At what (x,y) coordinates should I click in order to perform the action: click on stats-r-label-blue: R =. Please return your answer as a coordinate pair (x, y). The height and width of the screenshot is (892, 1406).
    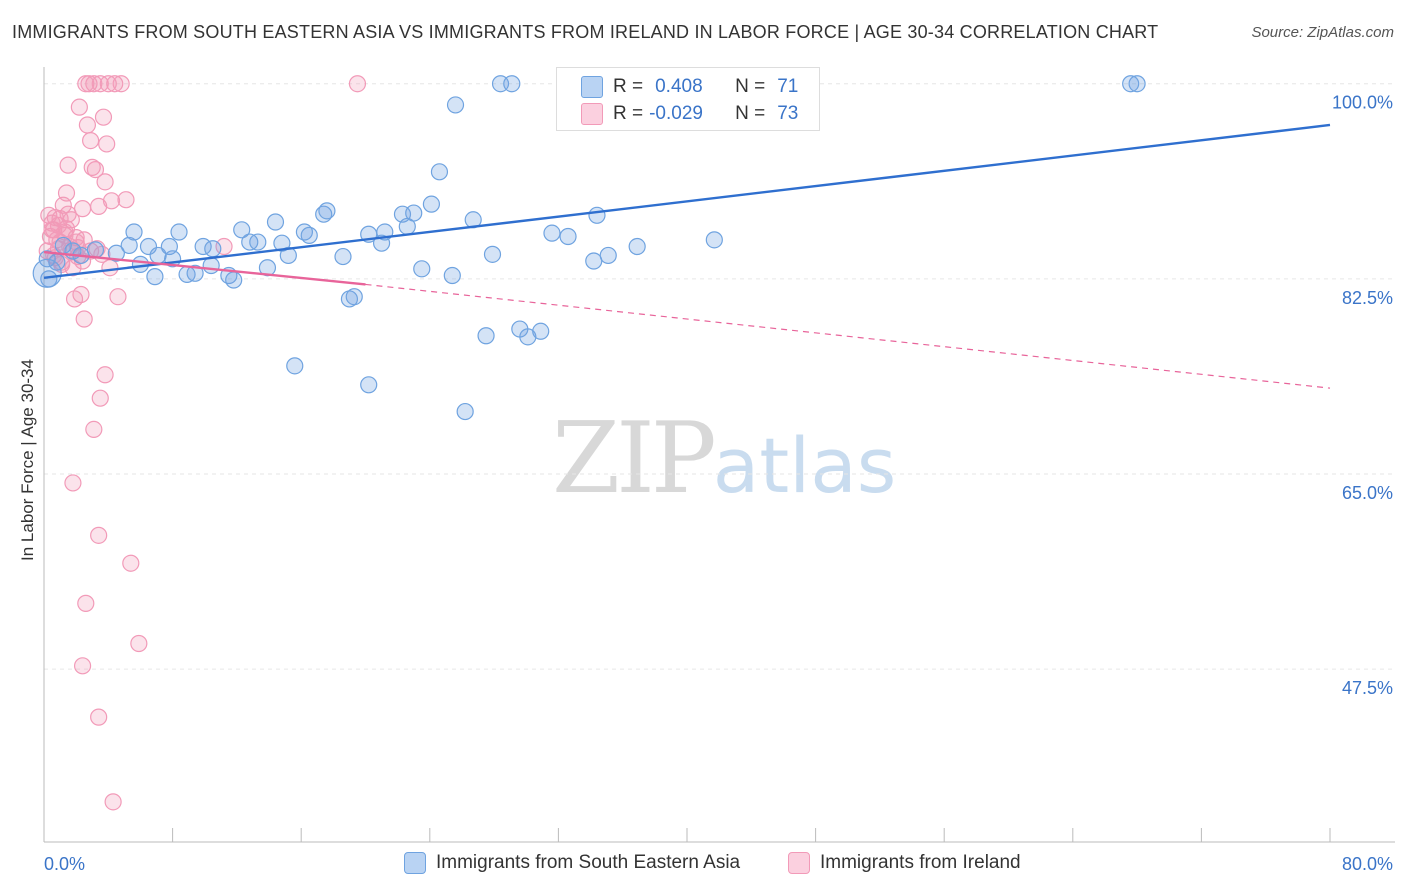
    Looking at the image, I should click on (628, 86).